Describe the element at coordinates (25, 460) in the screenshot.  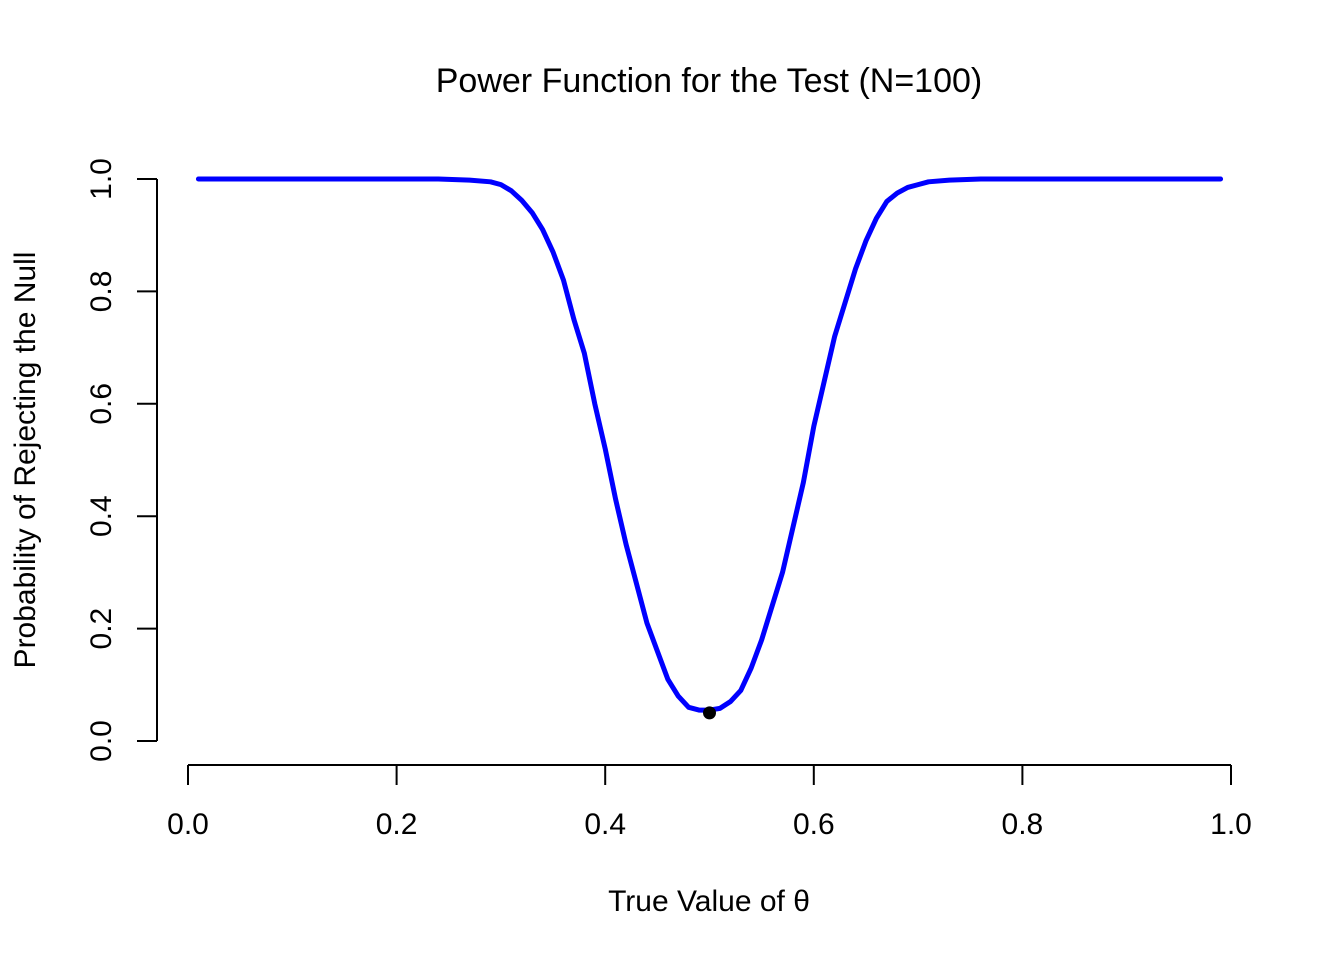
I see `y-axis-label: Probability of Rejecting the Null` at that location.